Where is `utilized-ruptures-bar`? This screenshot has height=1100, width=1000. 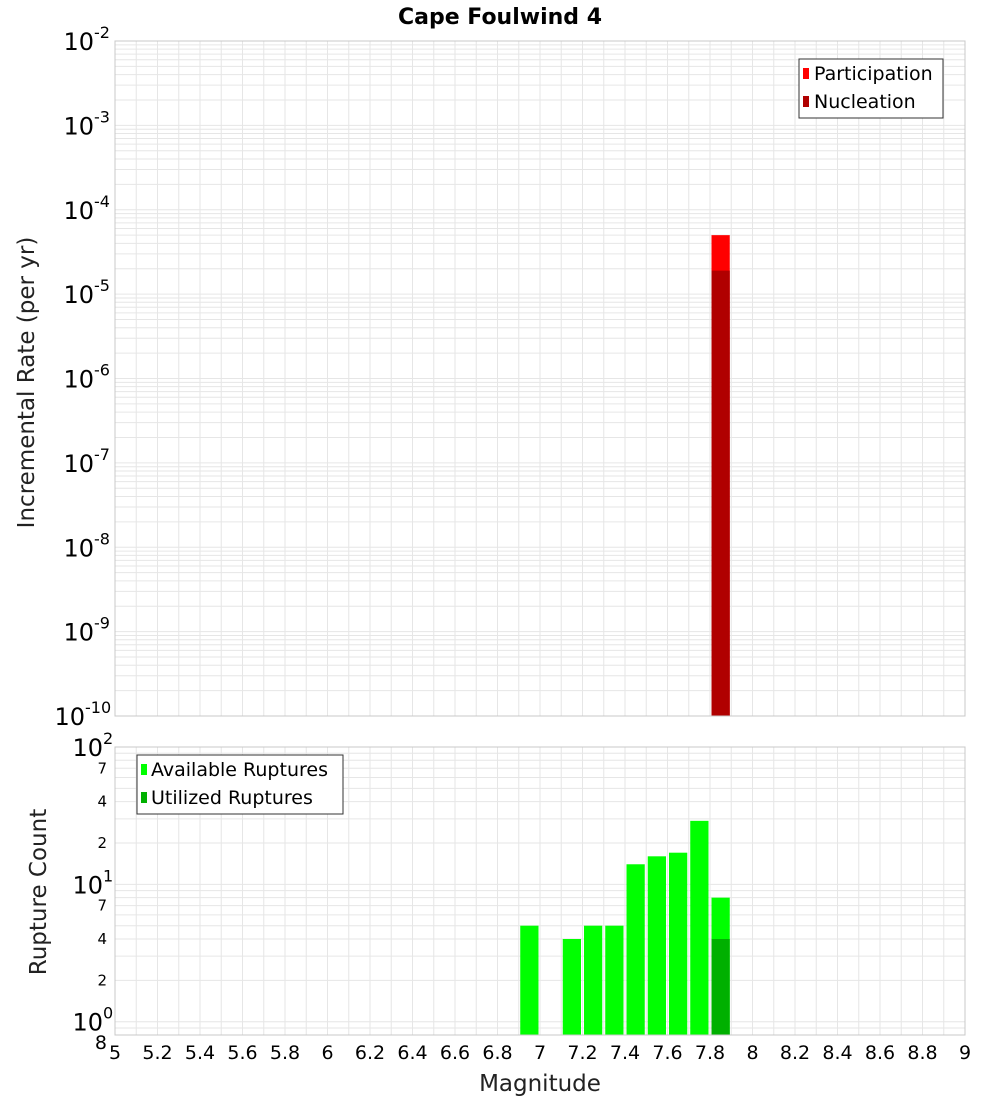
utilized-ruptures-bar is located at coordinates (720, 987).